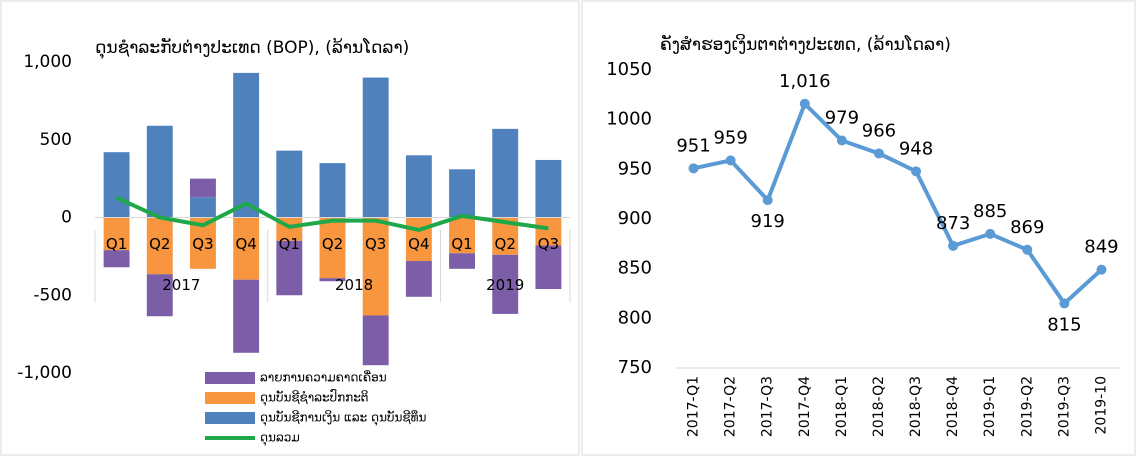 Image resolution: width=1137 pixels, height=460 pixels. Describe the element at coordinates (805, 406) in the screenshot. I see `x-tick-label: 2017-Q4` at that location.